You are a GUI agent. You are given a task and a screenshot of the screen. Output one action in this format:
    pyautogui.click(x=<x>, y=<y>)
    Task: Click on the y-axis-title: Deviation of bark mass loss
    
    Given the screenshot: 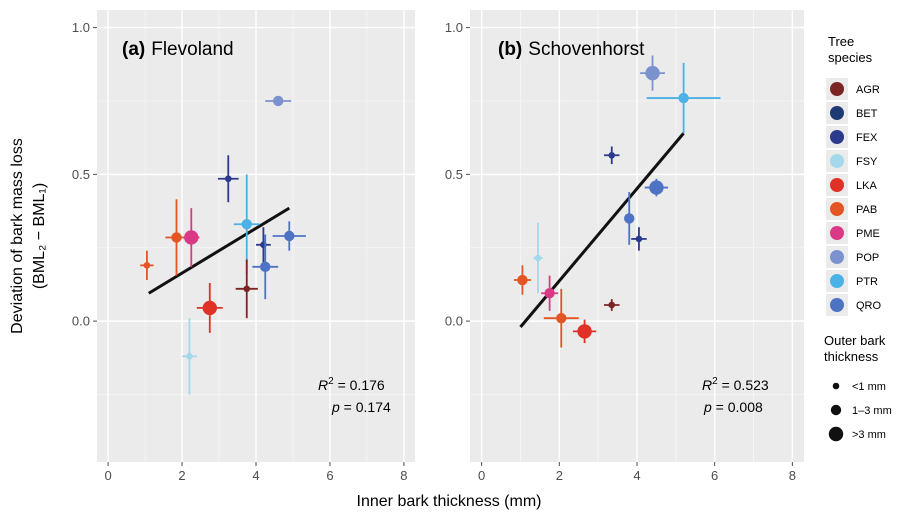 What is the action you would take?
    pyautogui.click(x=17, y=236)
    